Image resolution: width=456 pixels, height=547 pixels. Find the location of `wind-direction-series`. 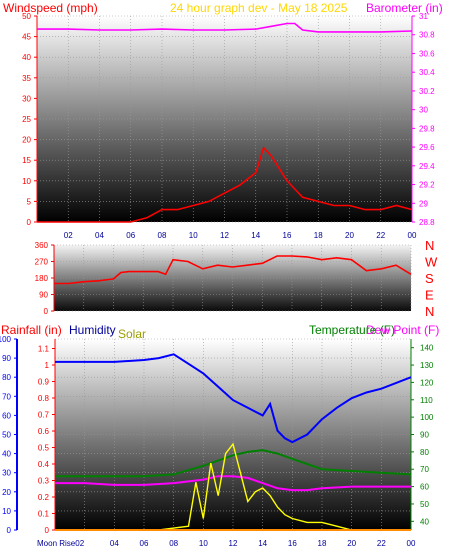

wind-direction-series is located at coordinates (233, 270).